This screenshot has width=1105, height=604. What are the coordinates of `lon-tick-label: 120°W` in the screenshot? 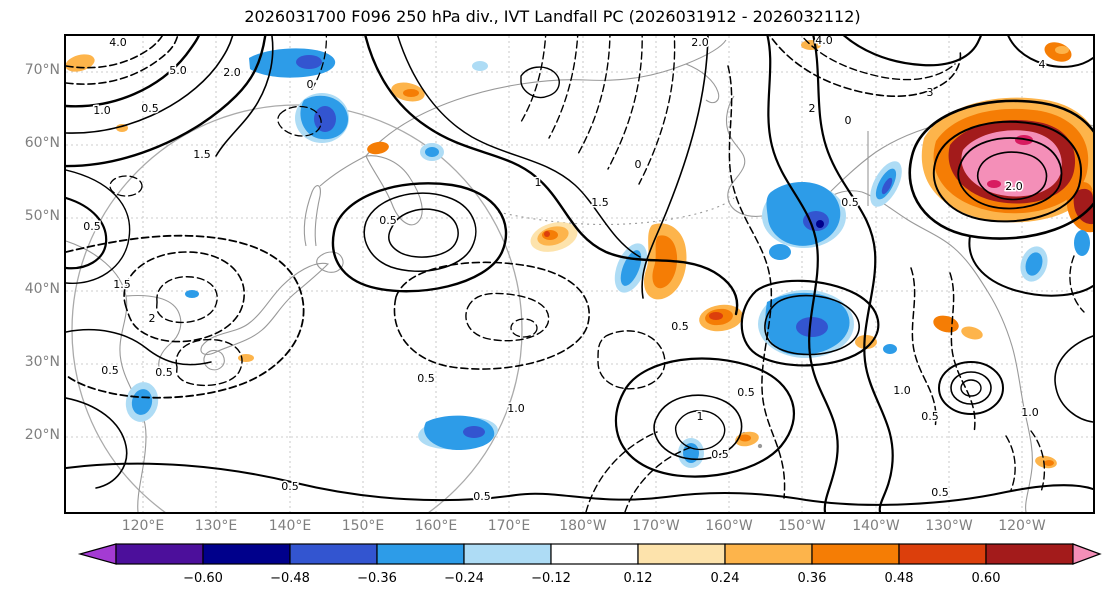 It's located at (1022, 526).